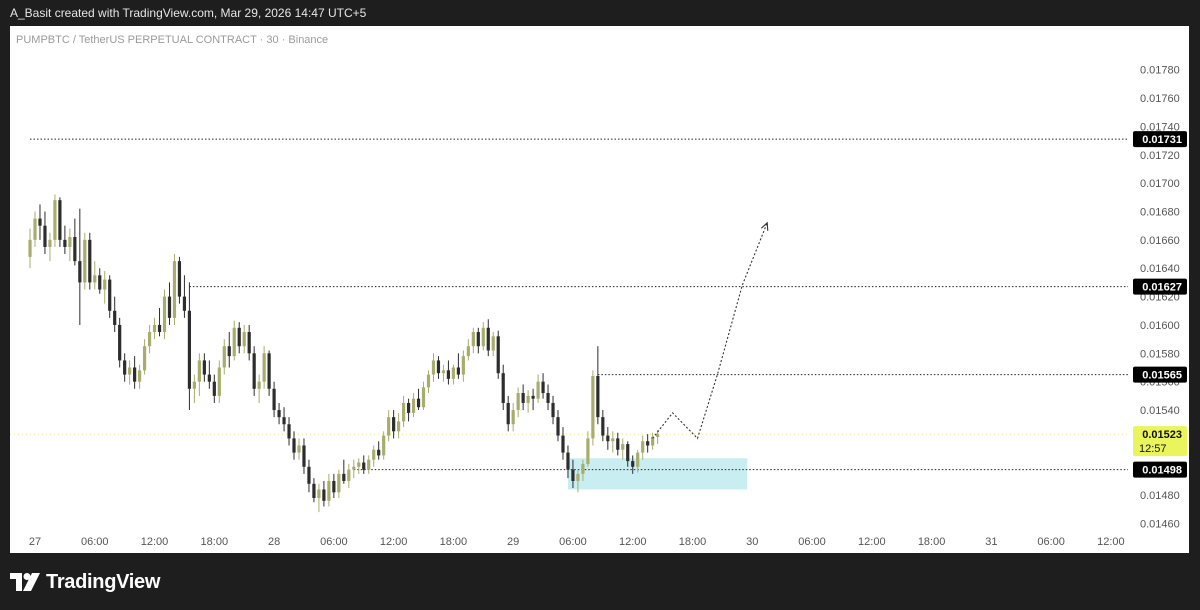  I want to click on x-tick-label: 29, so click(513, 542).